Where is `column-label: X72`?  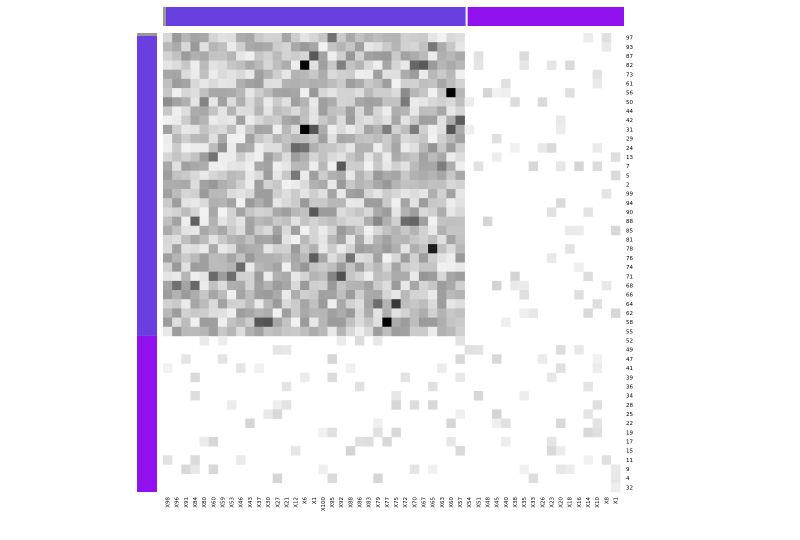 column-label: X72 is located at coordinates (406, 502).